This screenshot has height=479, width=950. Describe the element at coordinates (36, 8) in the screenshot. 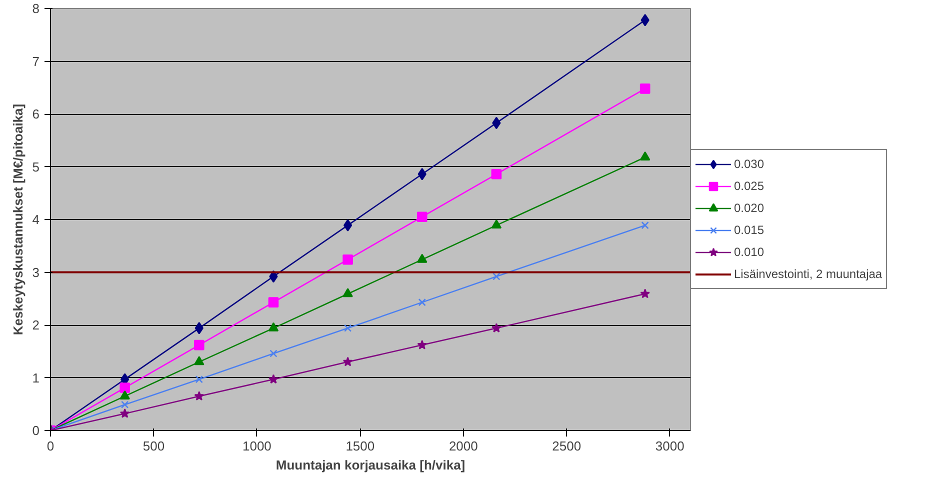

I see `y-tick-label: 8` at that location.